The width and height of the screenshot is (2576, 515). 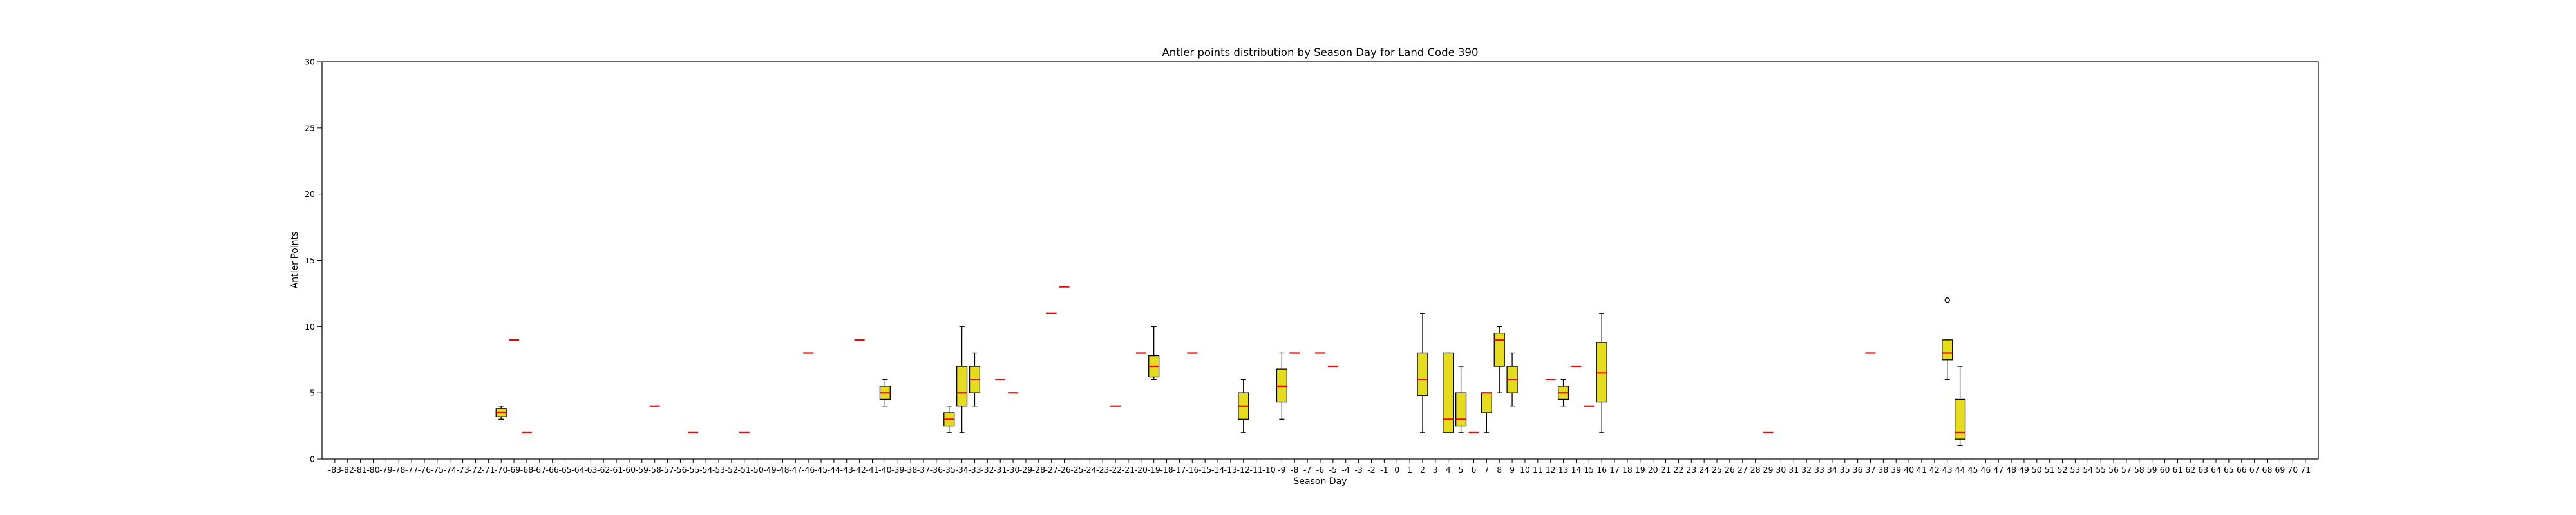 I want to click on x-tick-label: 2, so click(x=1422, y=470).